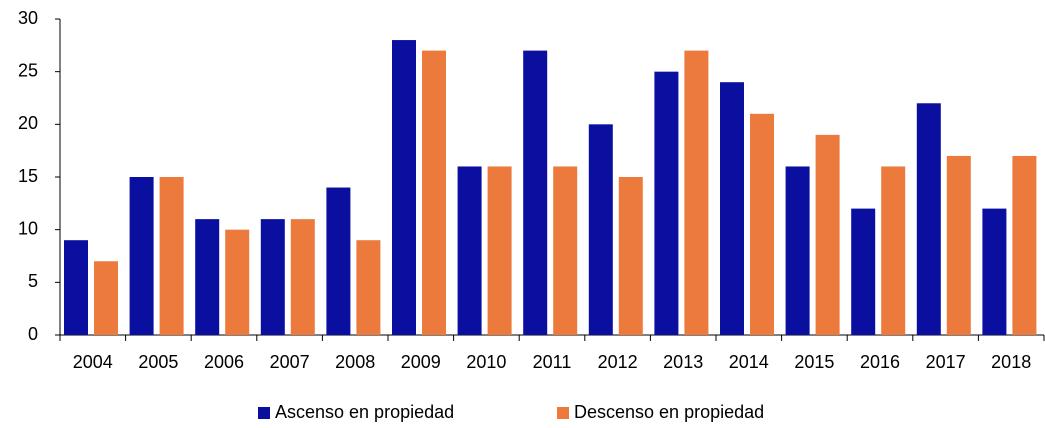  I want to click on y-tick-label: 5, so click(33, 281).